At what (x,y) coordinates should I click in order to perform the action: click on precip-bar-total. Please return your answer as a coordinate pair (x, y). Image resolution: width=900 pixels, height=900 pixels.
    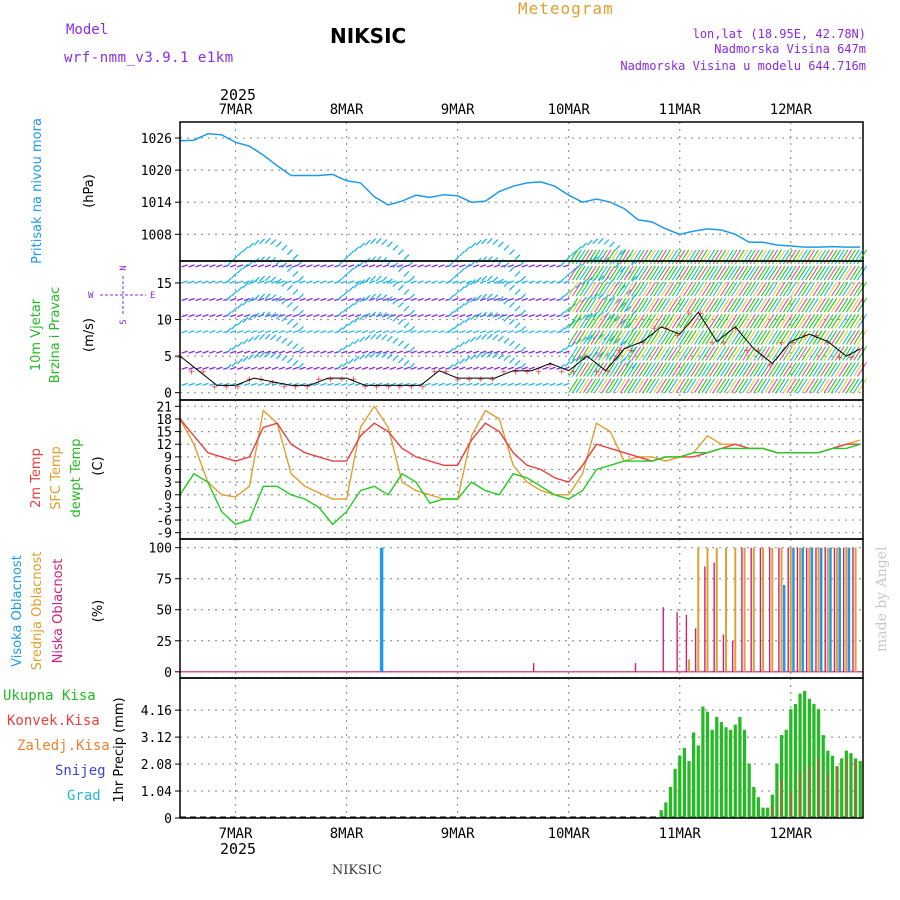
    Looking at the image, I should click on (805, 754).